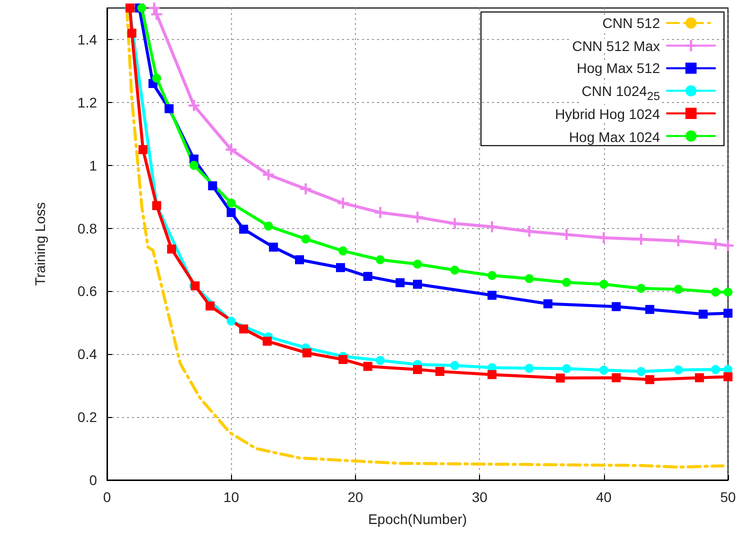 Image resolution: width=740 pixels, height=550 pixels. I want to click on y-tick-label: 0.6, so click(88, 291).